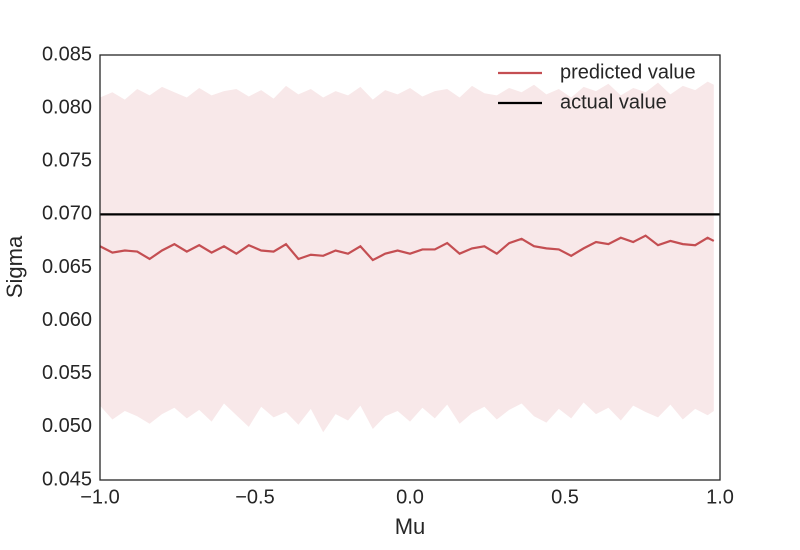 The height and width of the screenshot is (550, 800). I want to click on y-tick-label: 0.075, so click(67, 161).